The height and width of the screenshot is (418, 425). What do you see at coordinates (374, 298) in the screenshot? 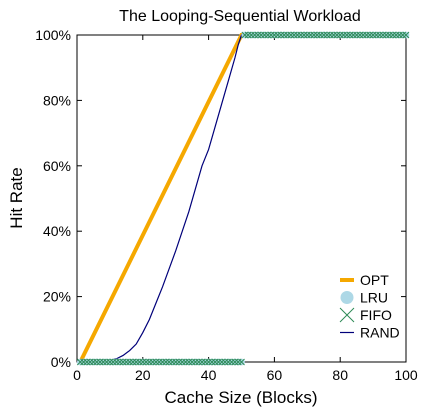
I see `legend-label-lru: LRU` at bounding box center [374, 298].